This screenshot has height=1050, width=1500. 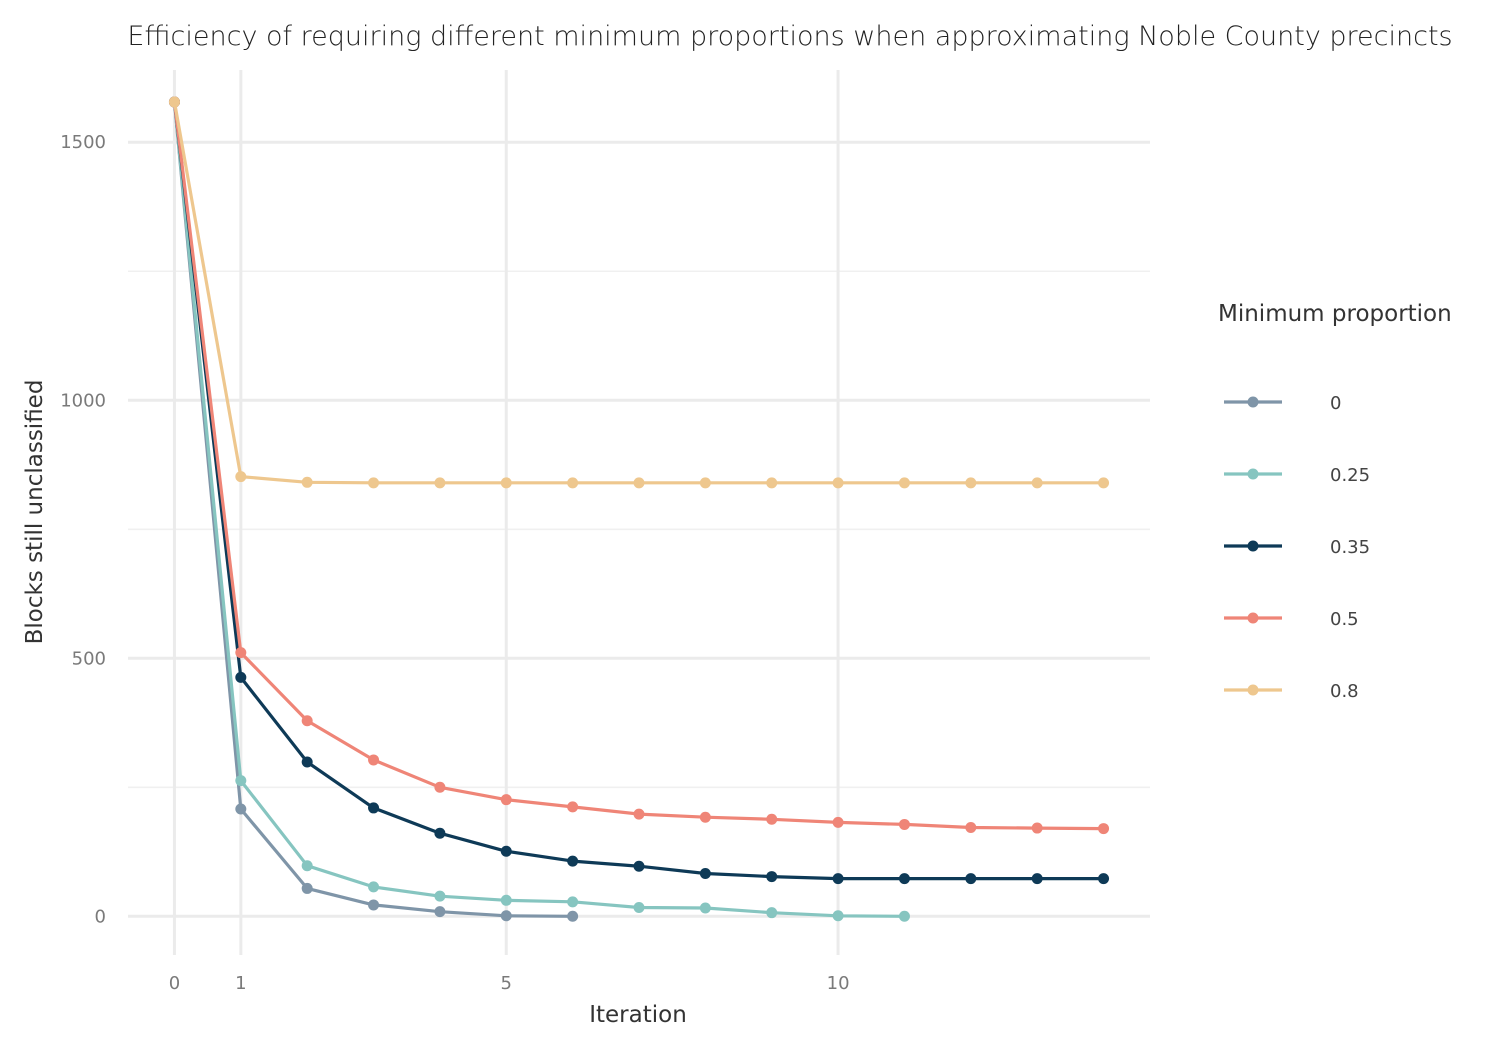 I want to click on x-tick-label: 1, so click(x=240, y=983).